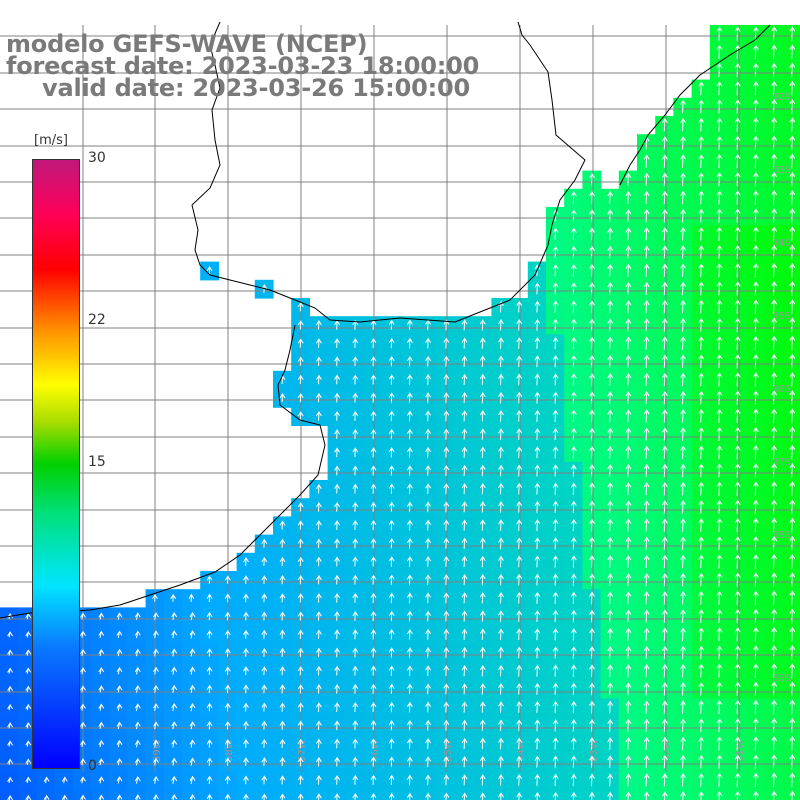 The height and width of the screenshot is (800, 800). I want to click on colorbar-tick-label: 15, so click(97, 462).